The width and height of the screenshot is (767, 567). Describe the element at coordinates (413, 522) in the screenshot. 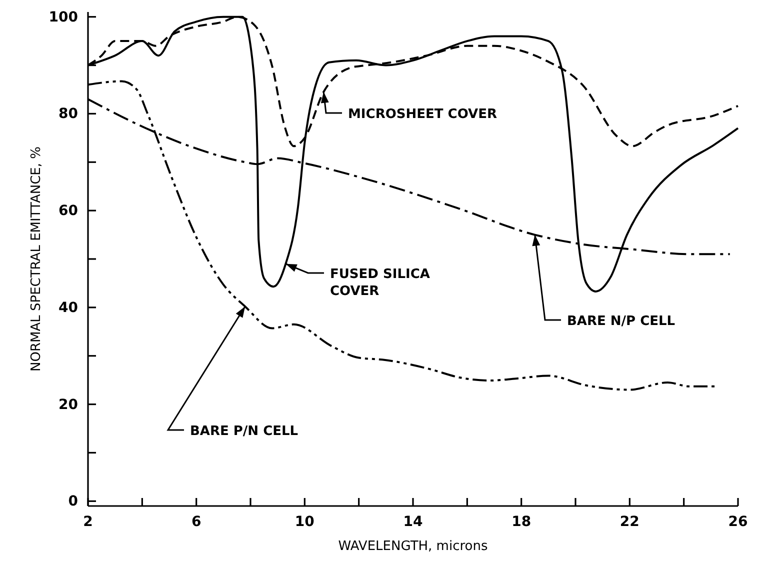

I see `x-tick-label: 14` at that location.